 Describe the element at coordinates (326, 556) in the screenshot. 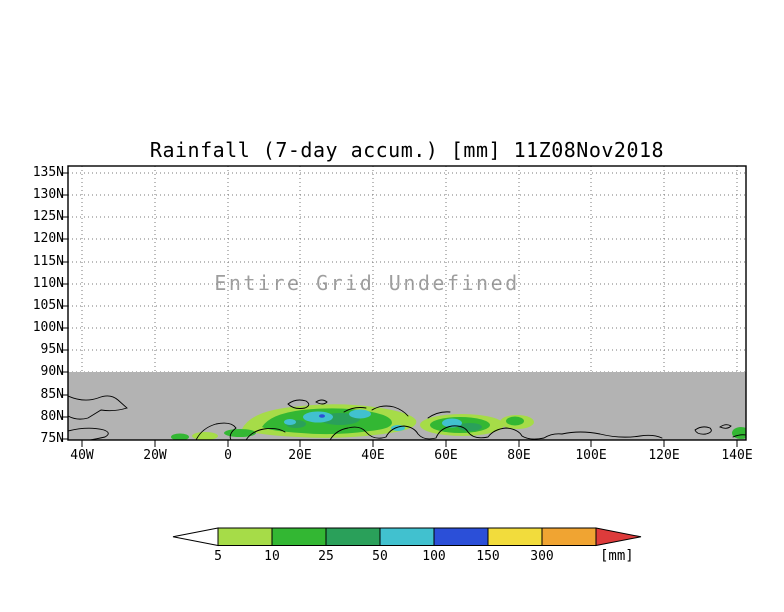

I see `colorbar-tick-label: 25` at that location.